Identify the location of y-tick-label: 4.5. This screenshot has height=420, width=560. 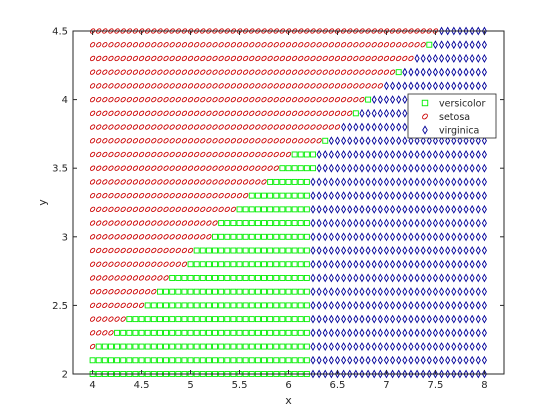
(60, 32).